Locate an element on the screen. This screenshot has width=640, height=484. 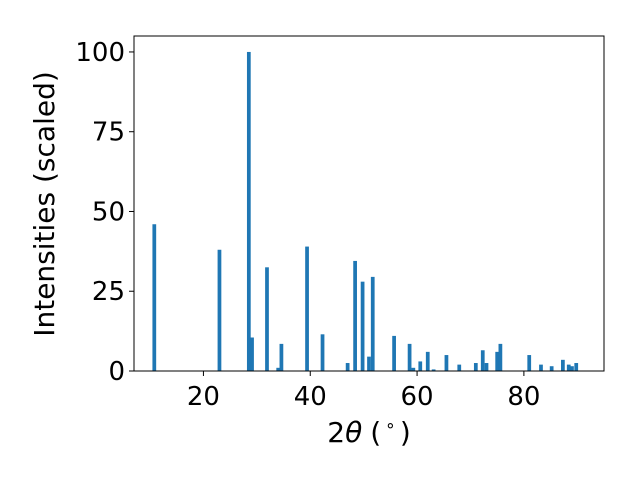
y-tick-label: 75 is located at coordinates (108, 133).